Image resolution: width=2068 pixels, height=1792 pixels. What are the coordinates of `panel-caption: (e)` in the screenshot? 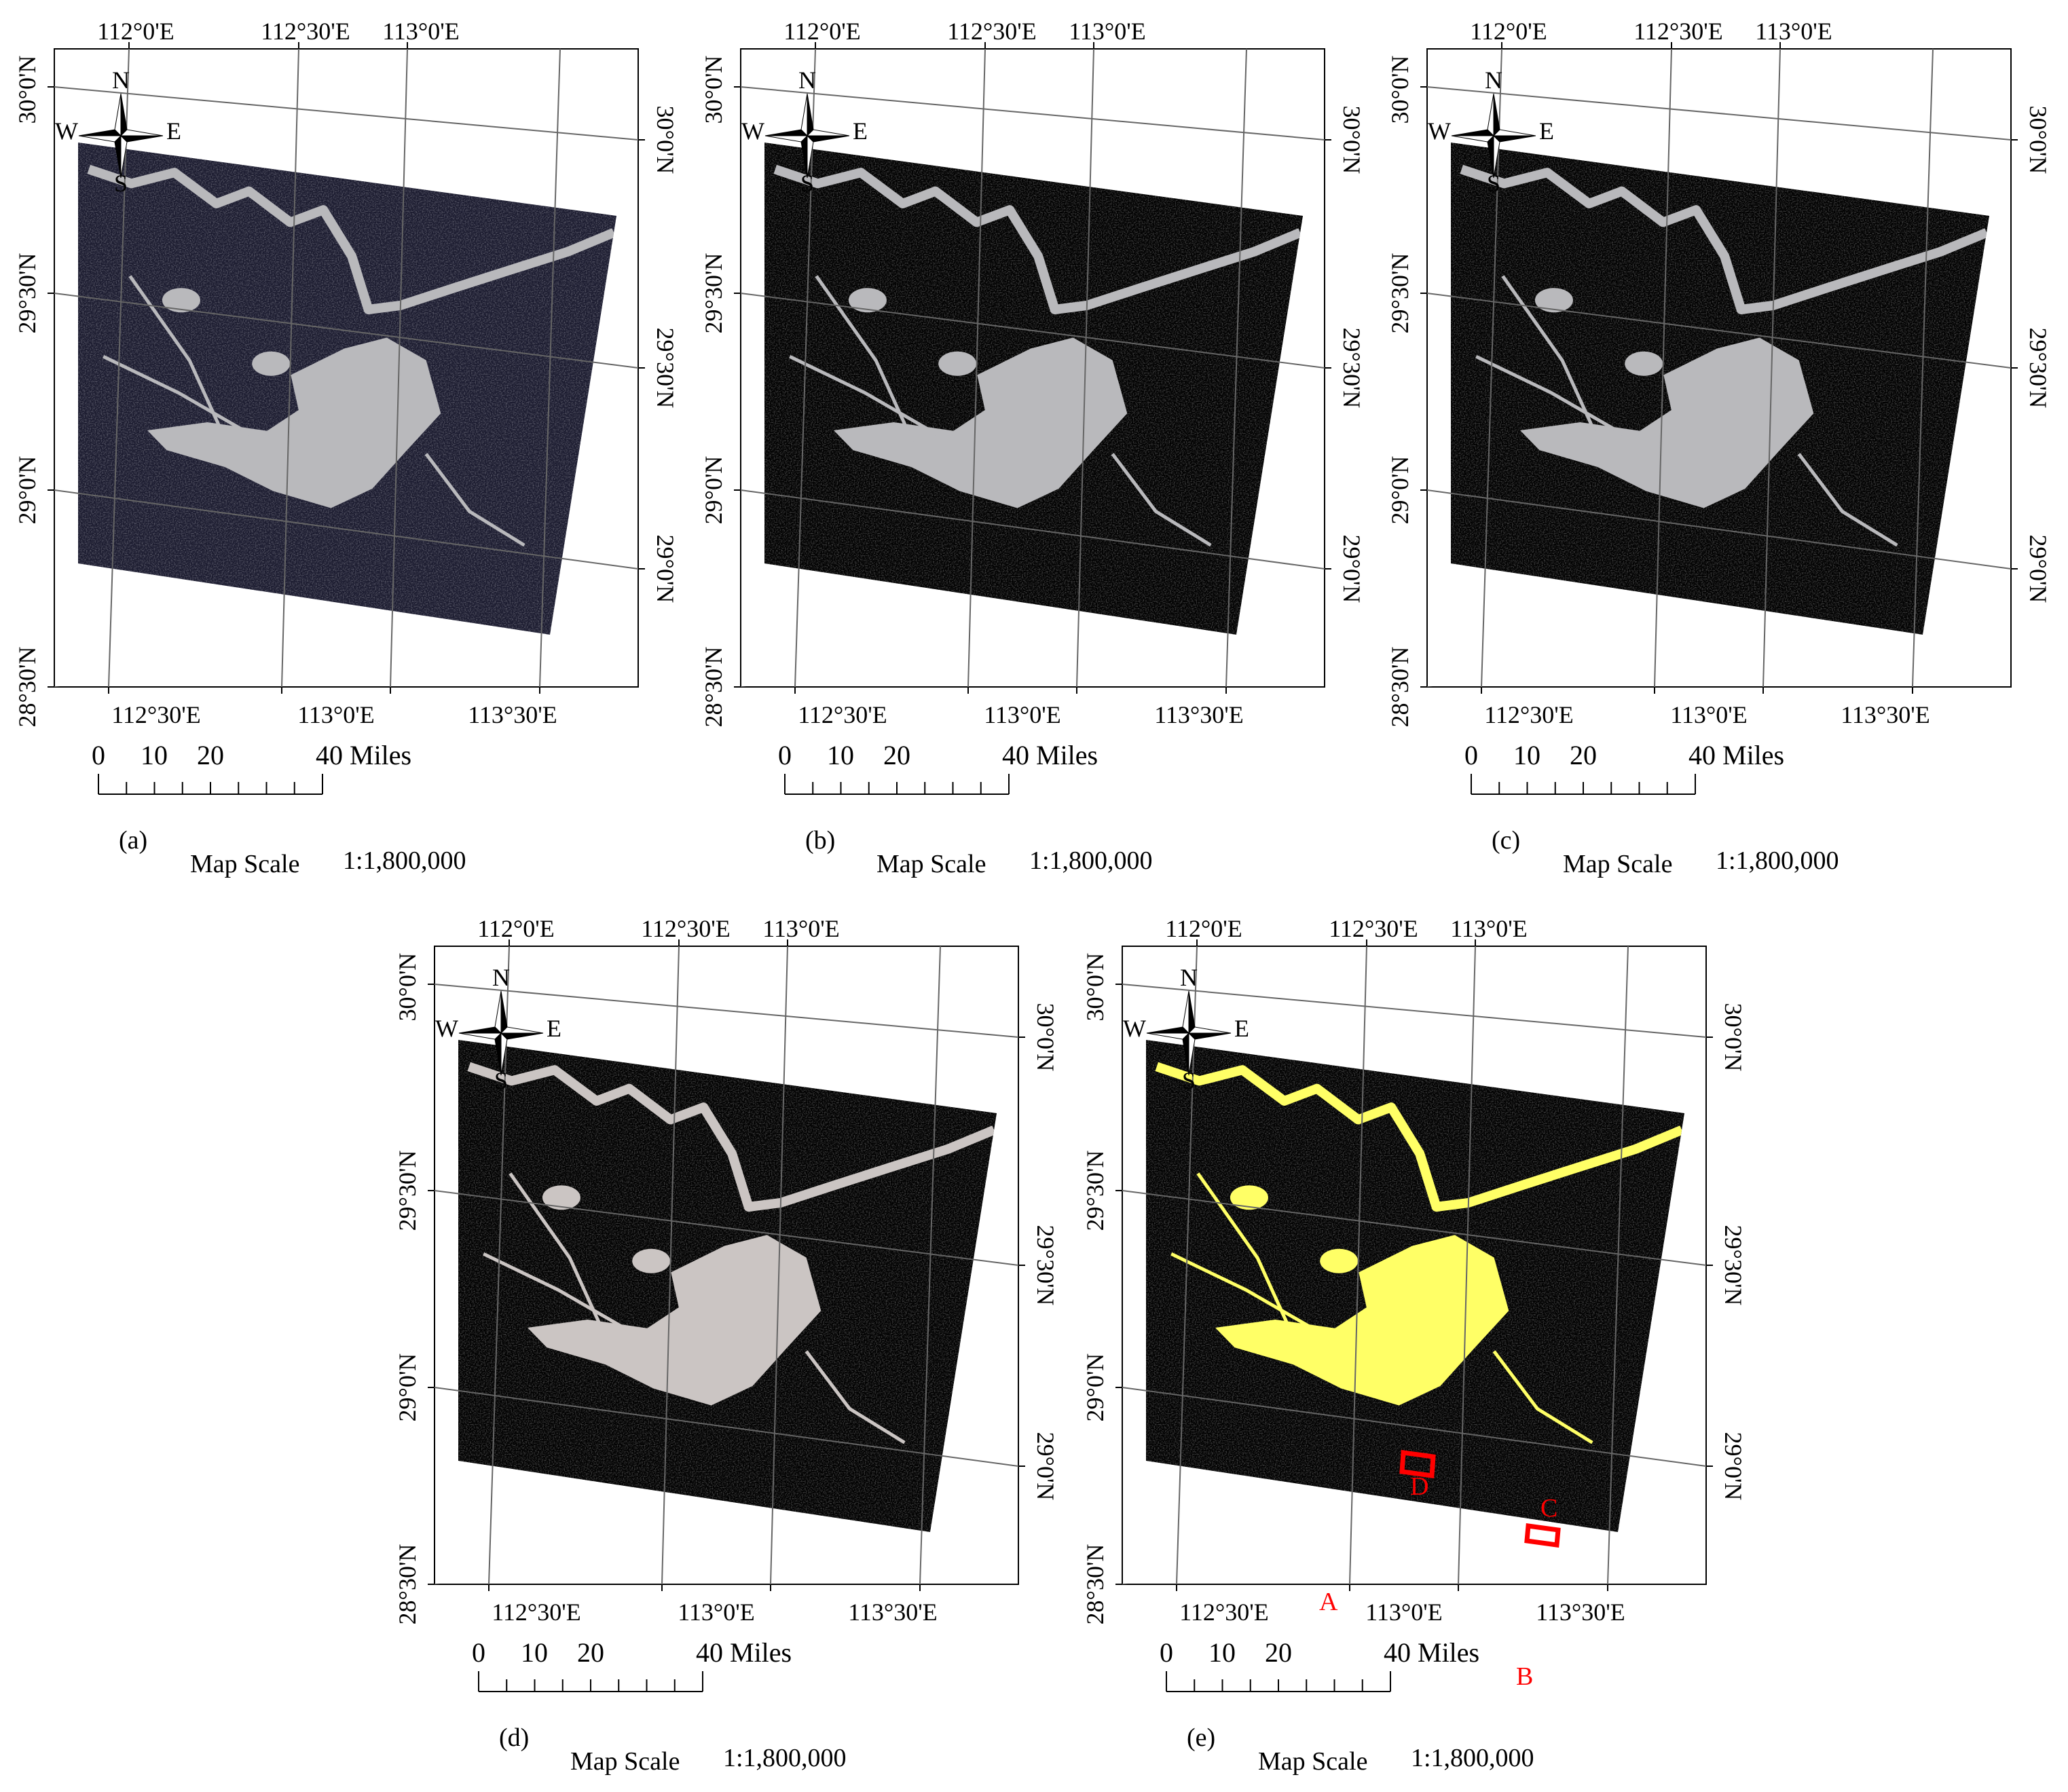 It's located at (1201, 1738).